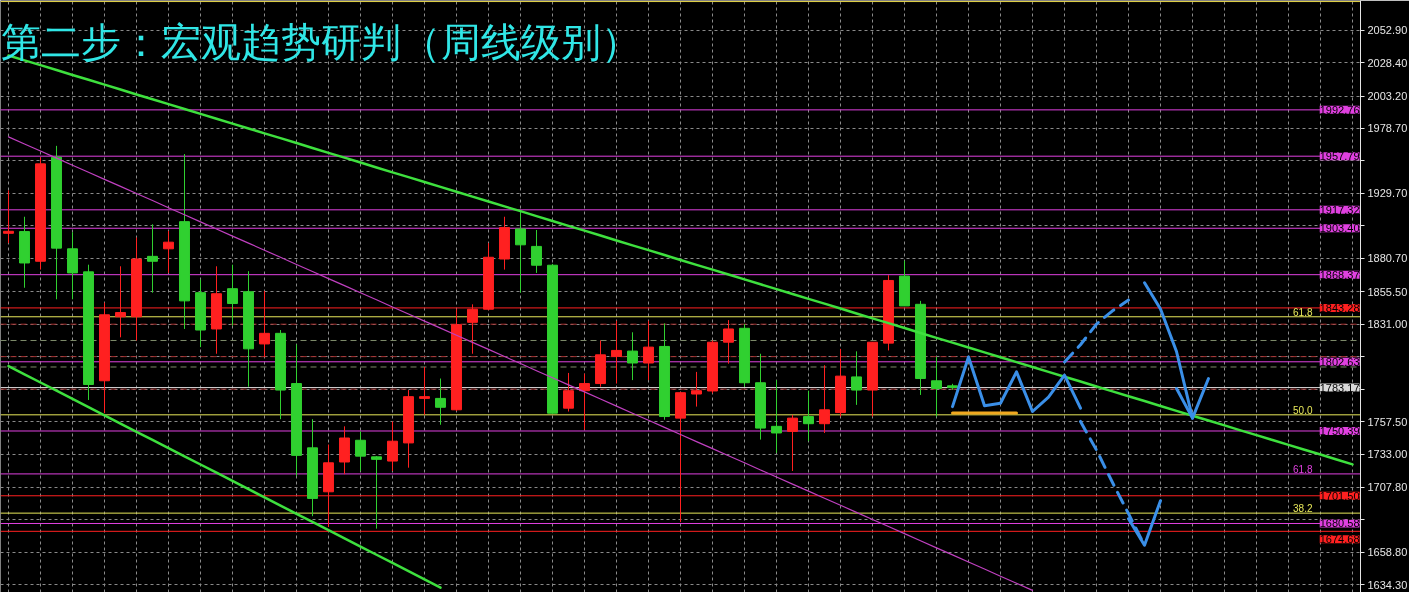 The height and width of the screenshot is (592, 1409). What do you see at coordinates (1387, 258) in the screenshot?
I see `y-tick-label: 1880.70` at bounding box center [1387, 258].